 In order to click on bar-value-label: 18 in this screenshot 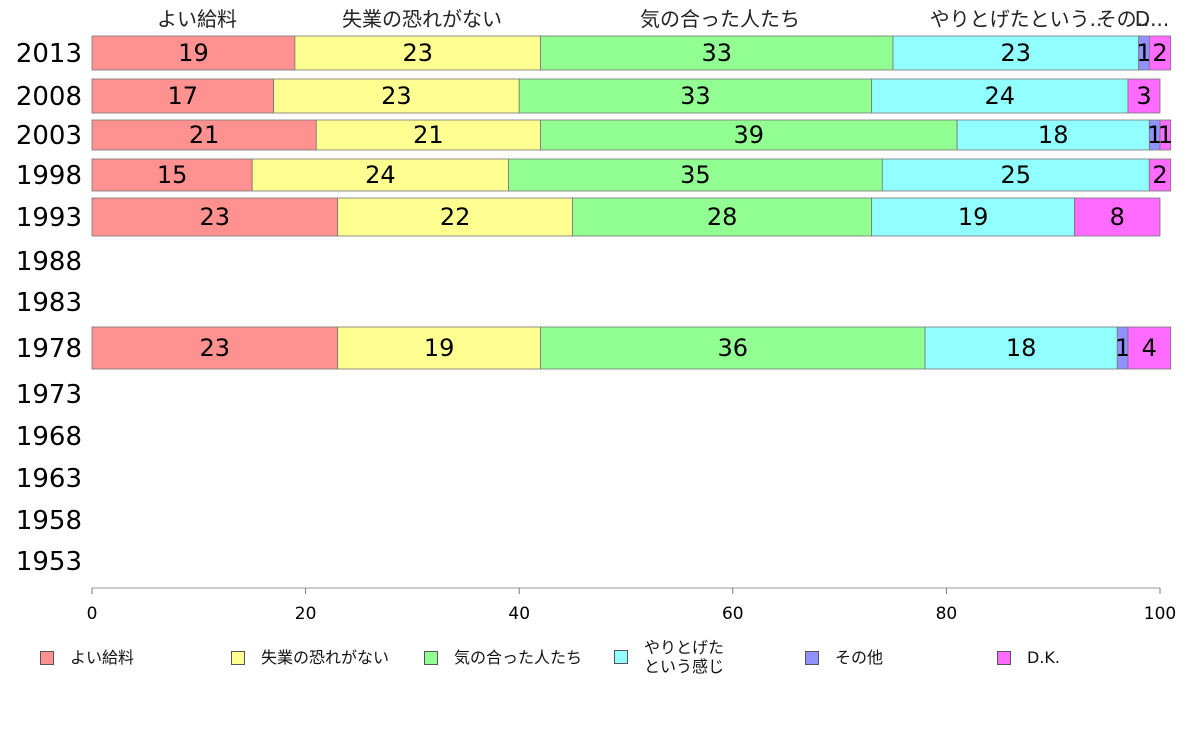, I will do `click(1021, 348)`.